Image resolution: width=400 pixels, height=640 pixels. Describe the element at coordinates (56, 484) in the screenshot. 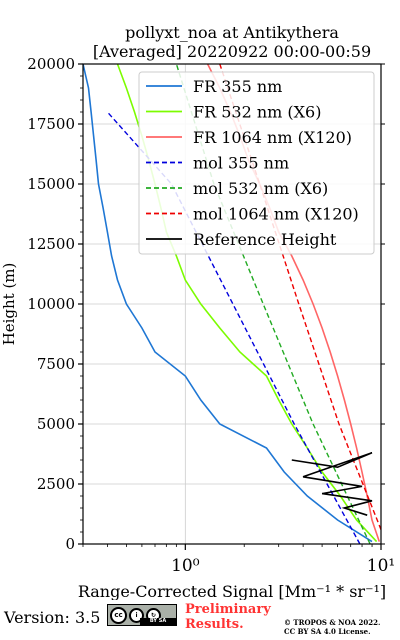

I see `y-tick-label: 2500` at that location.